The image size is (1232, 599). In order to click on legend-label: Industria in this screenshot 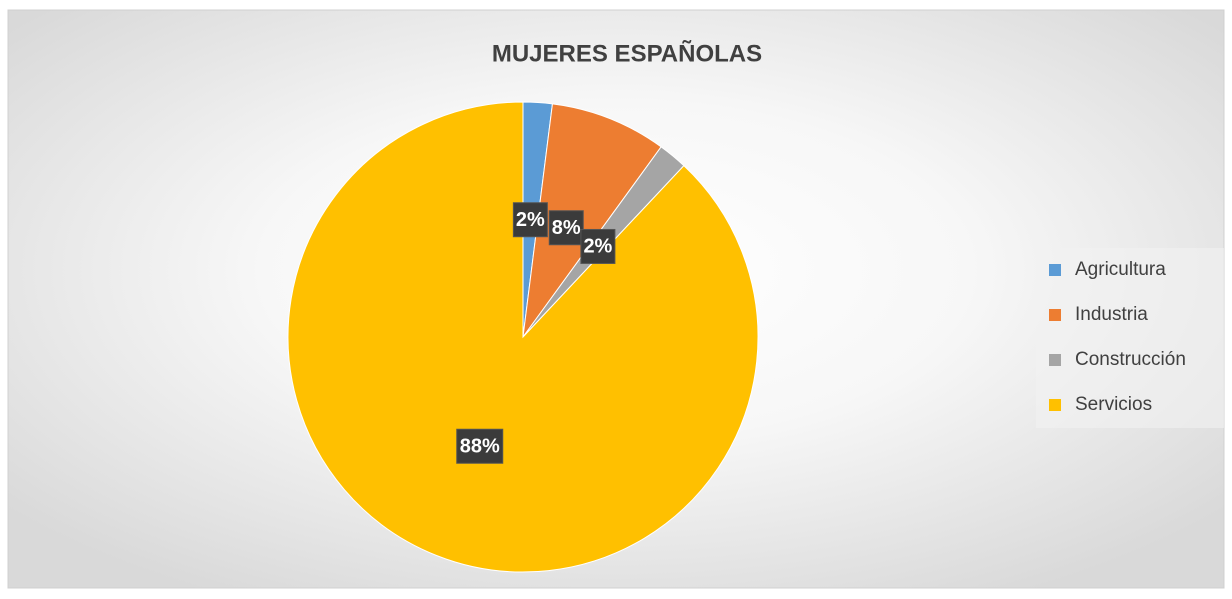, I will do `click(1111, 314)`.